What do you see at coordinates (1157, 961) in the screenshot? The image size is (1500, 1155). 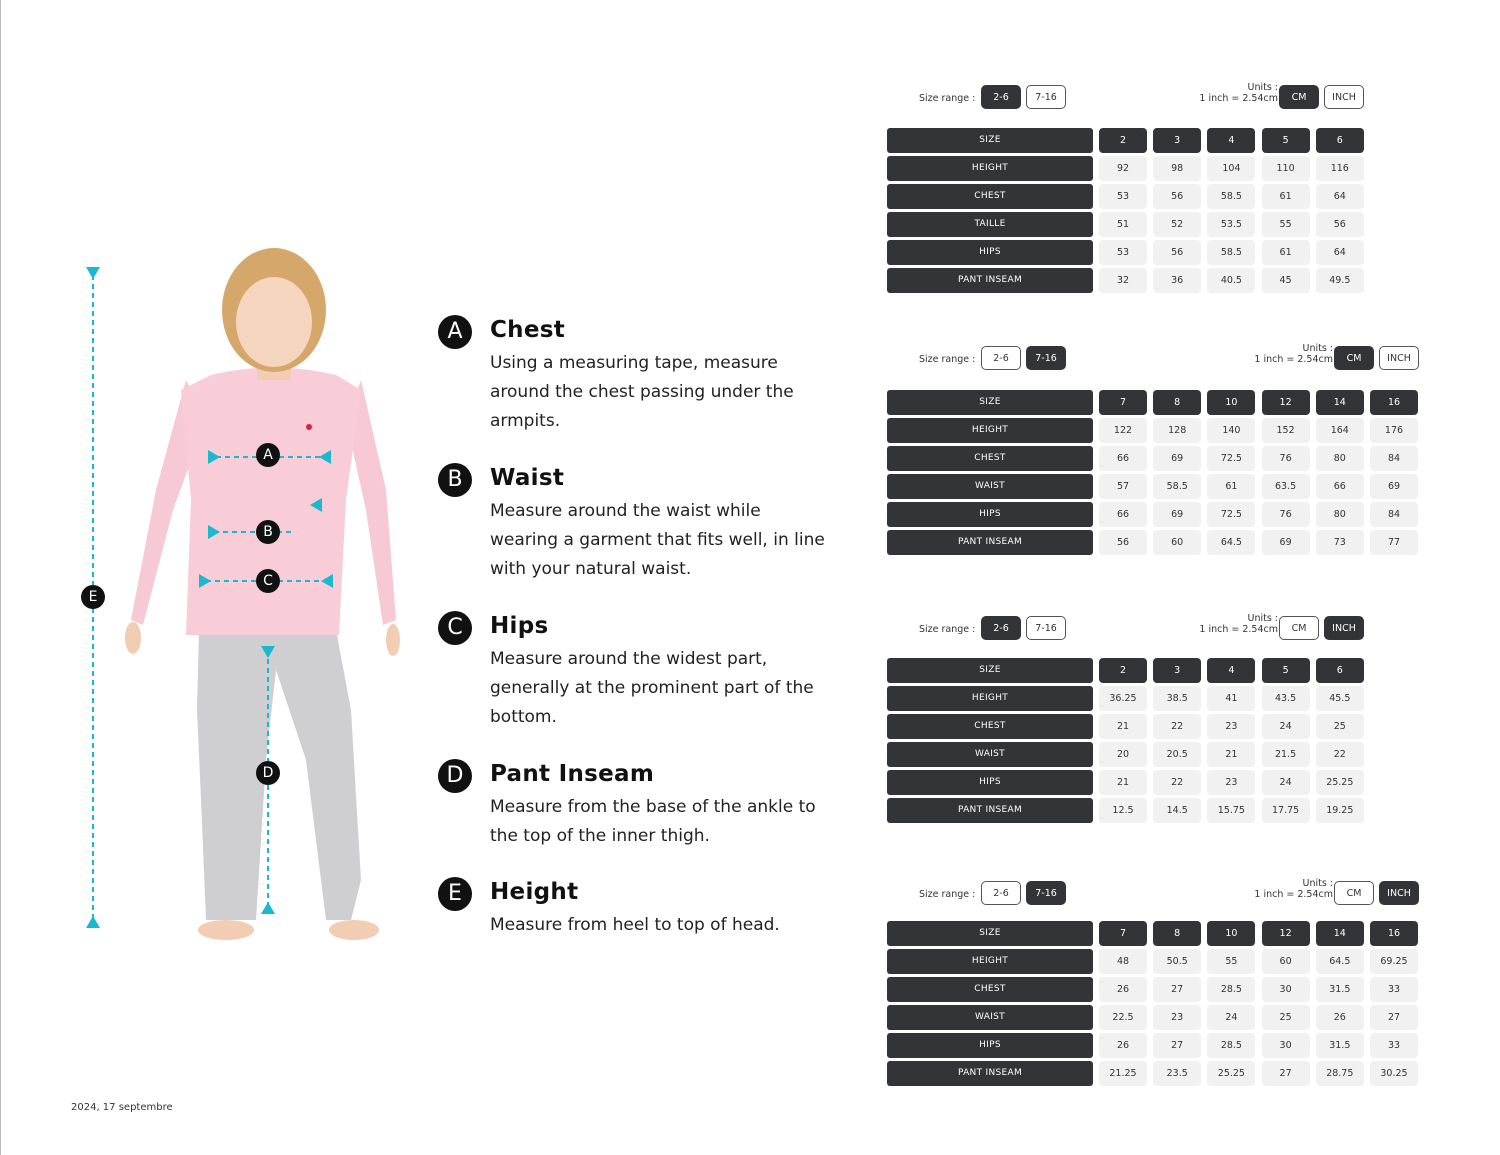 I see `table-row: HEIGHT 48 50.5 55 60 64.5 69.25` at bounding box center [1157, 961].